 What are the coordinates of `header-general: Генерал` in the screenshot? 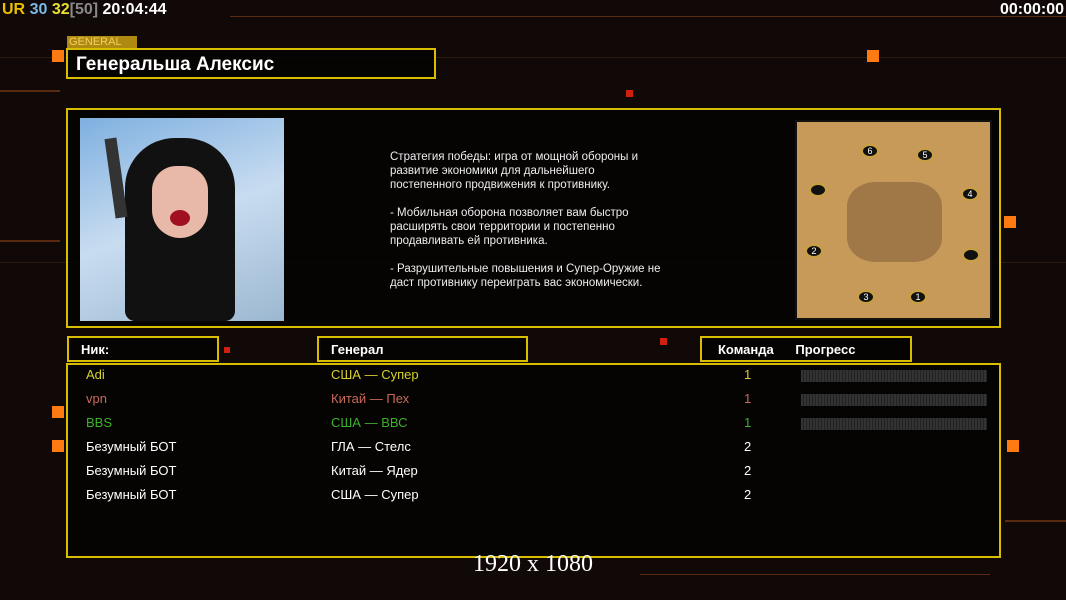 It's located at (422, 349).